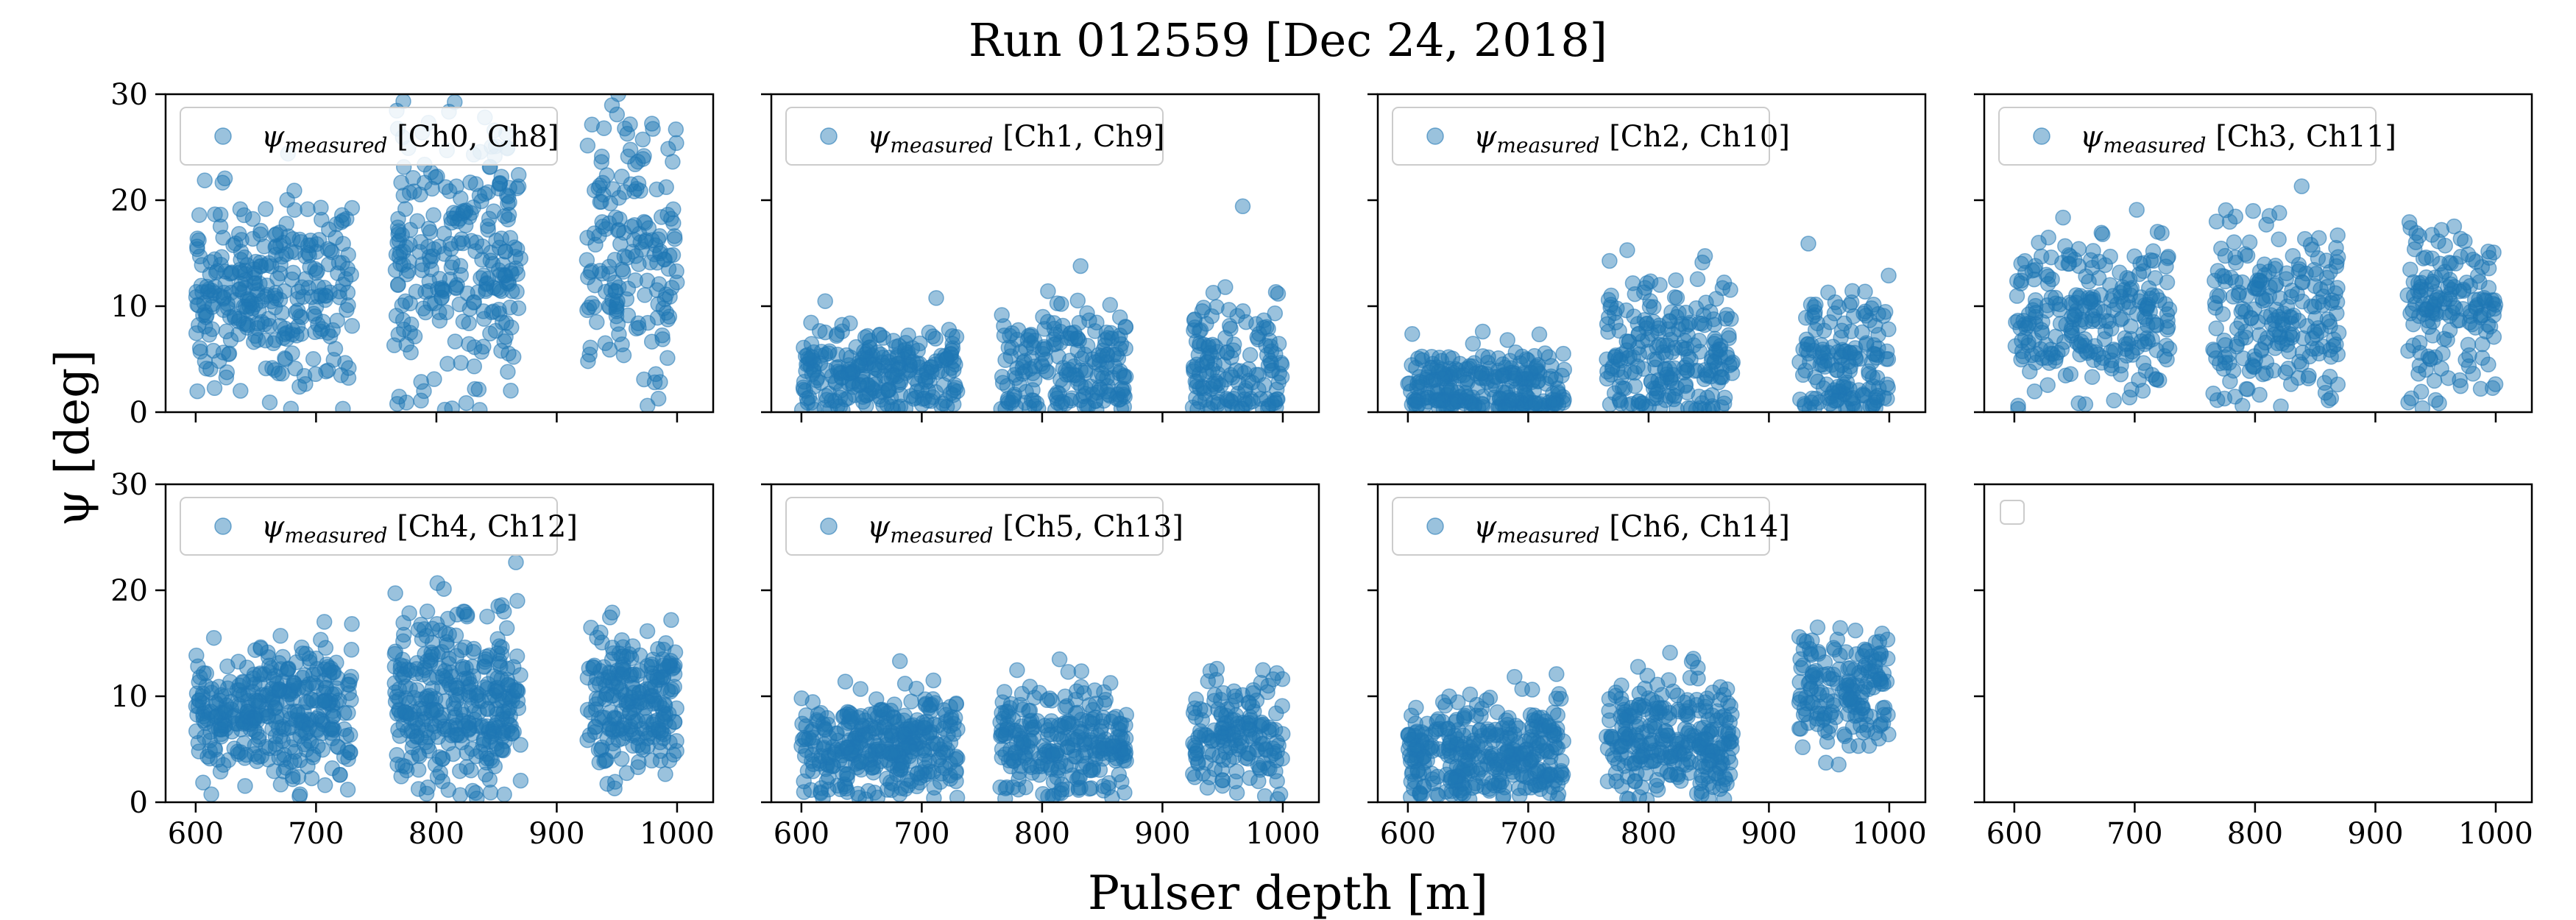 The width and height of the screenshot is (2576, 920). Describe the element at coordinates (1162, 834) in the screenshot. I see `x-tick-label: 900` at that location.